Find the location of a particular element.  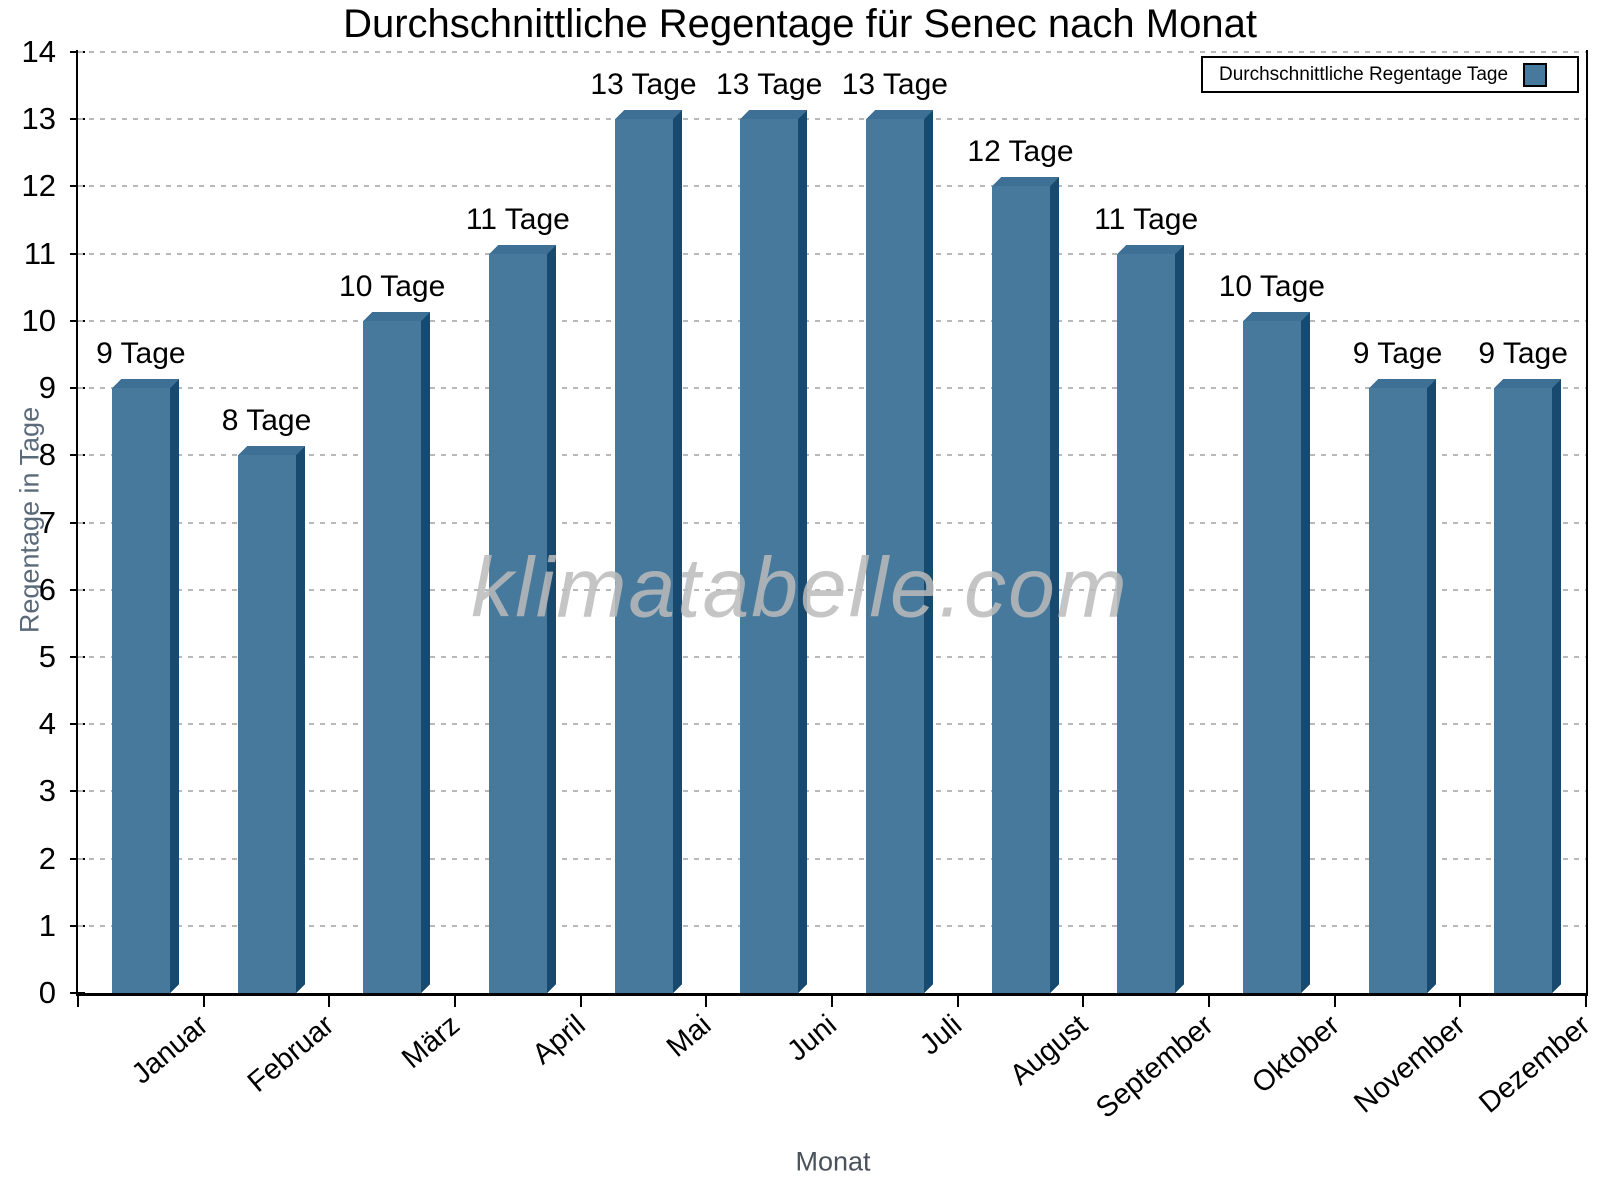

x-tick-label-Mai: Mai is located at coordinates (689, 1036).